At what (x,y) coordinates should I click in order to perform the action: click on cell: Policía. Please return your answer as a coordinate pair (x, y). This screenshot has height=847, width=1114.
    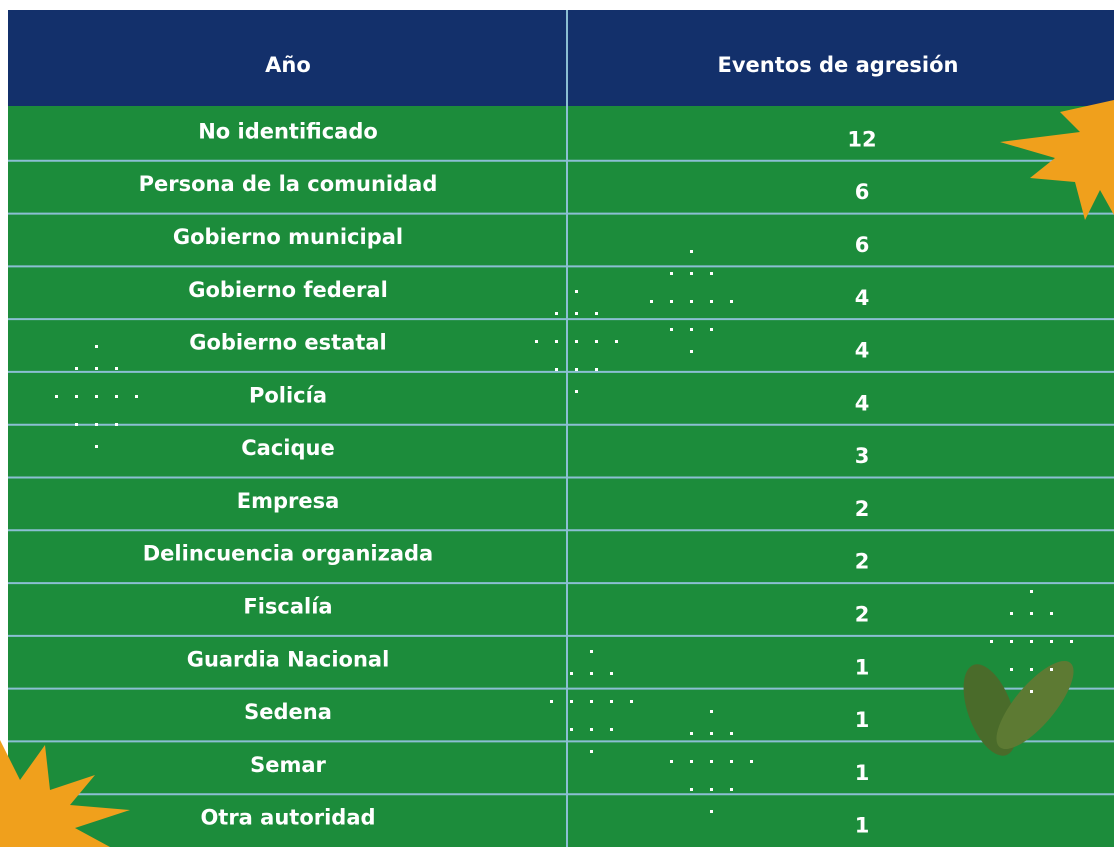
    Looking at the image, I should click on (288, 395).